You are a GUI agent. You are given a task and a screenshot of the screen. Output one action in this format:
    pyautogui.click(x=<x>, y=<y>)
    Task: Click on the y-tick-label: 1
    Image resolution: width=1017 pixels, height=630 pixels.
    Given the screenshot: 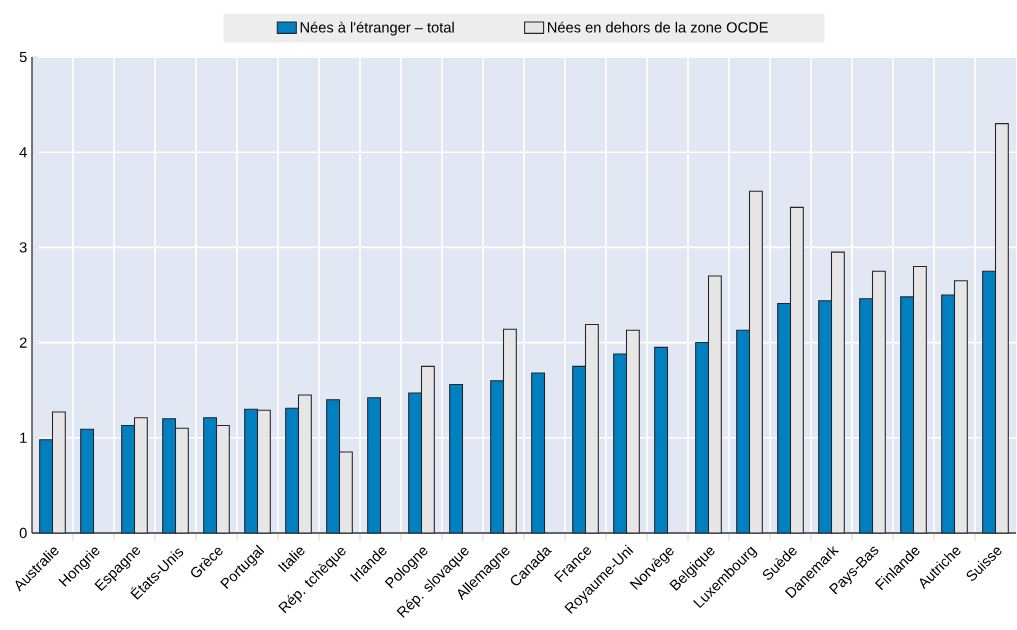 What is the action you would take?
    pyautogui.click(x=23, y=437)
    